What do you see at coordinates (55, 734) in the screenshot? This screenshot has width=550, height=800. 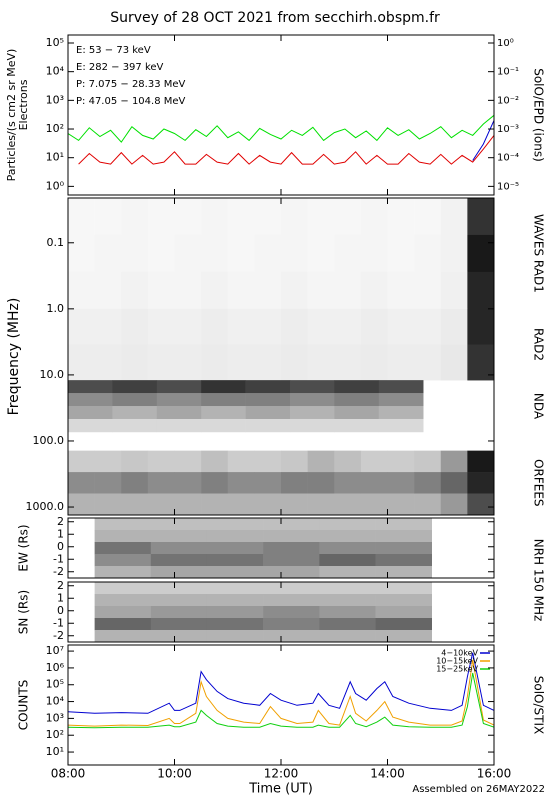 I see `y-tick-label: 10²` at bounding box center [55, 734].